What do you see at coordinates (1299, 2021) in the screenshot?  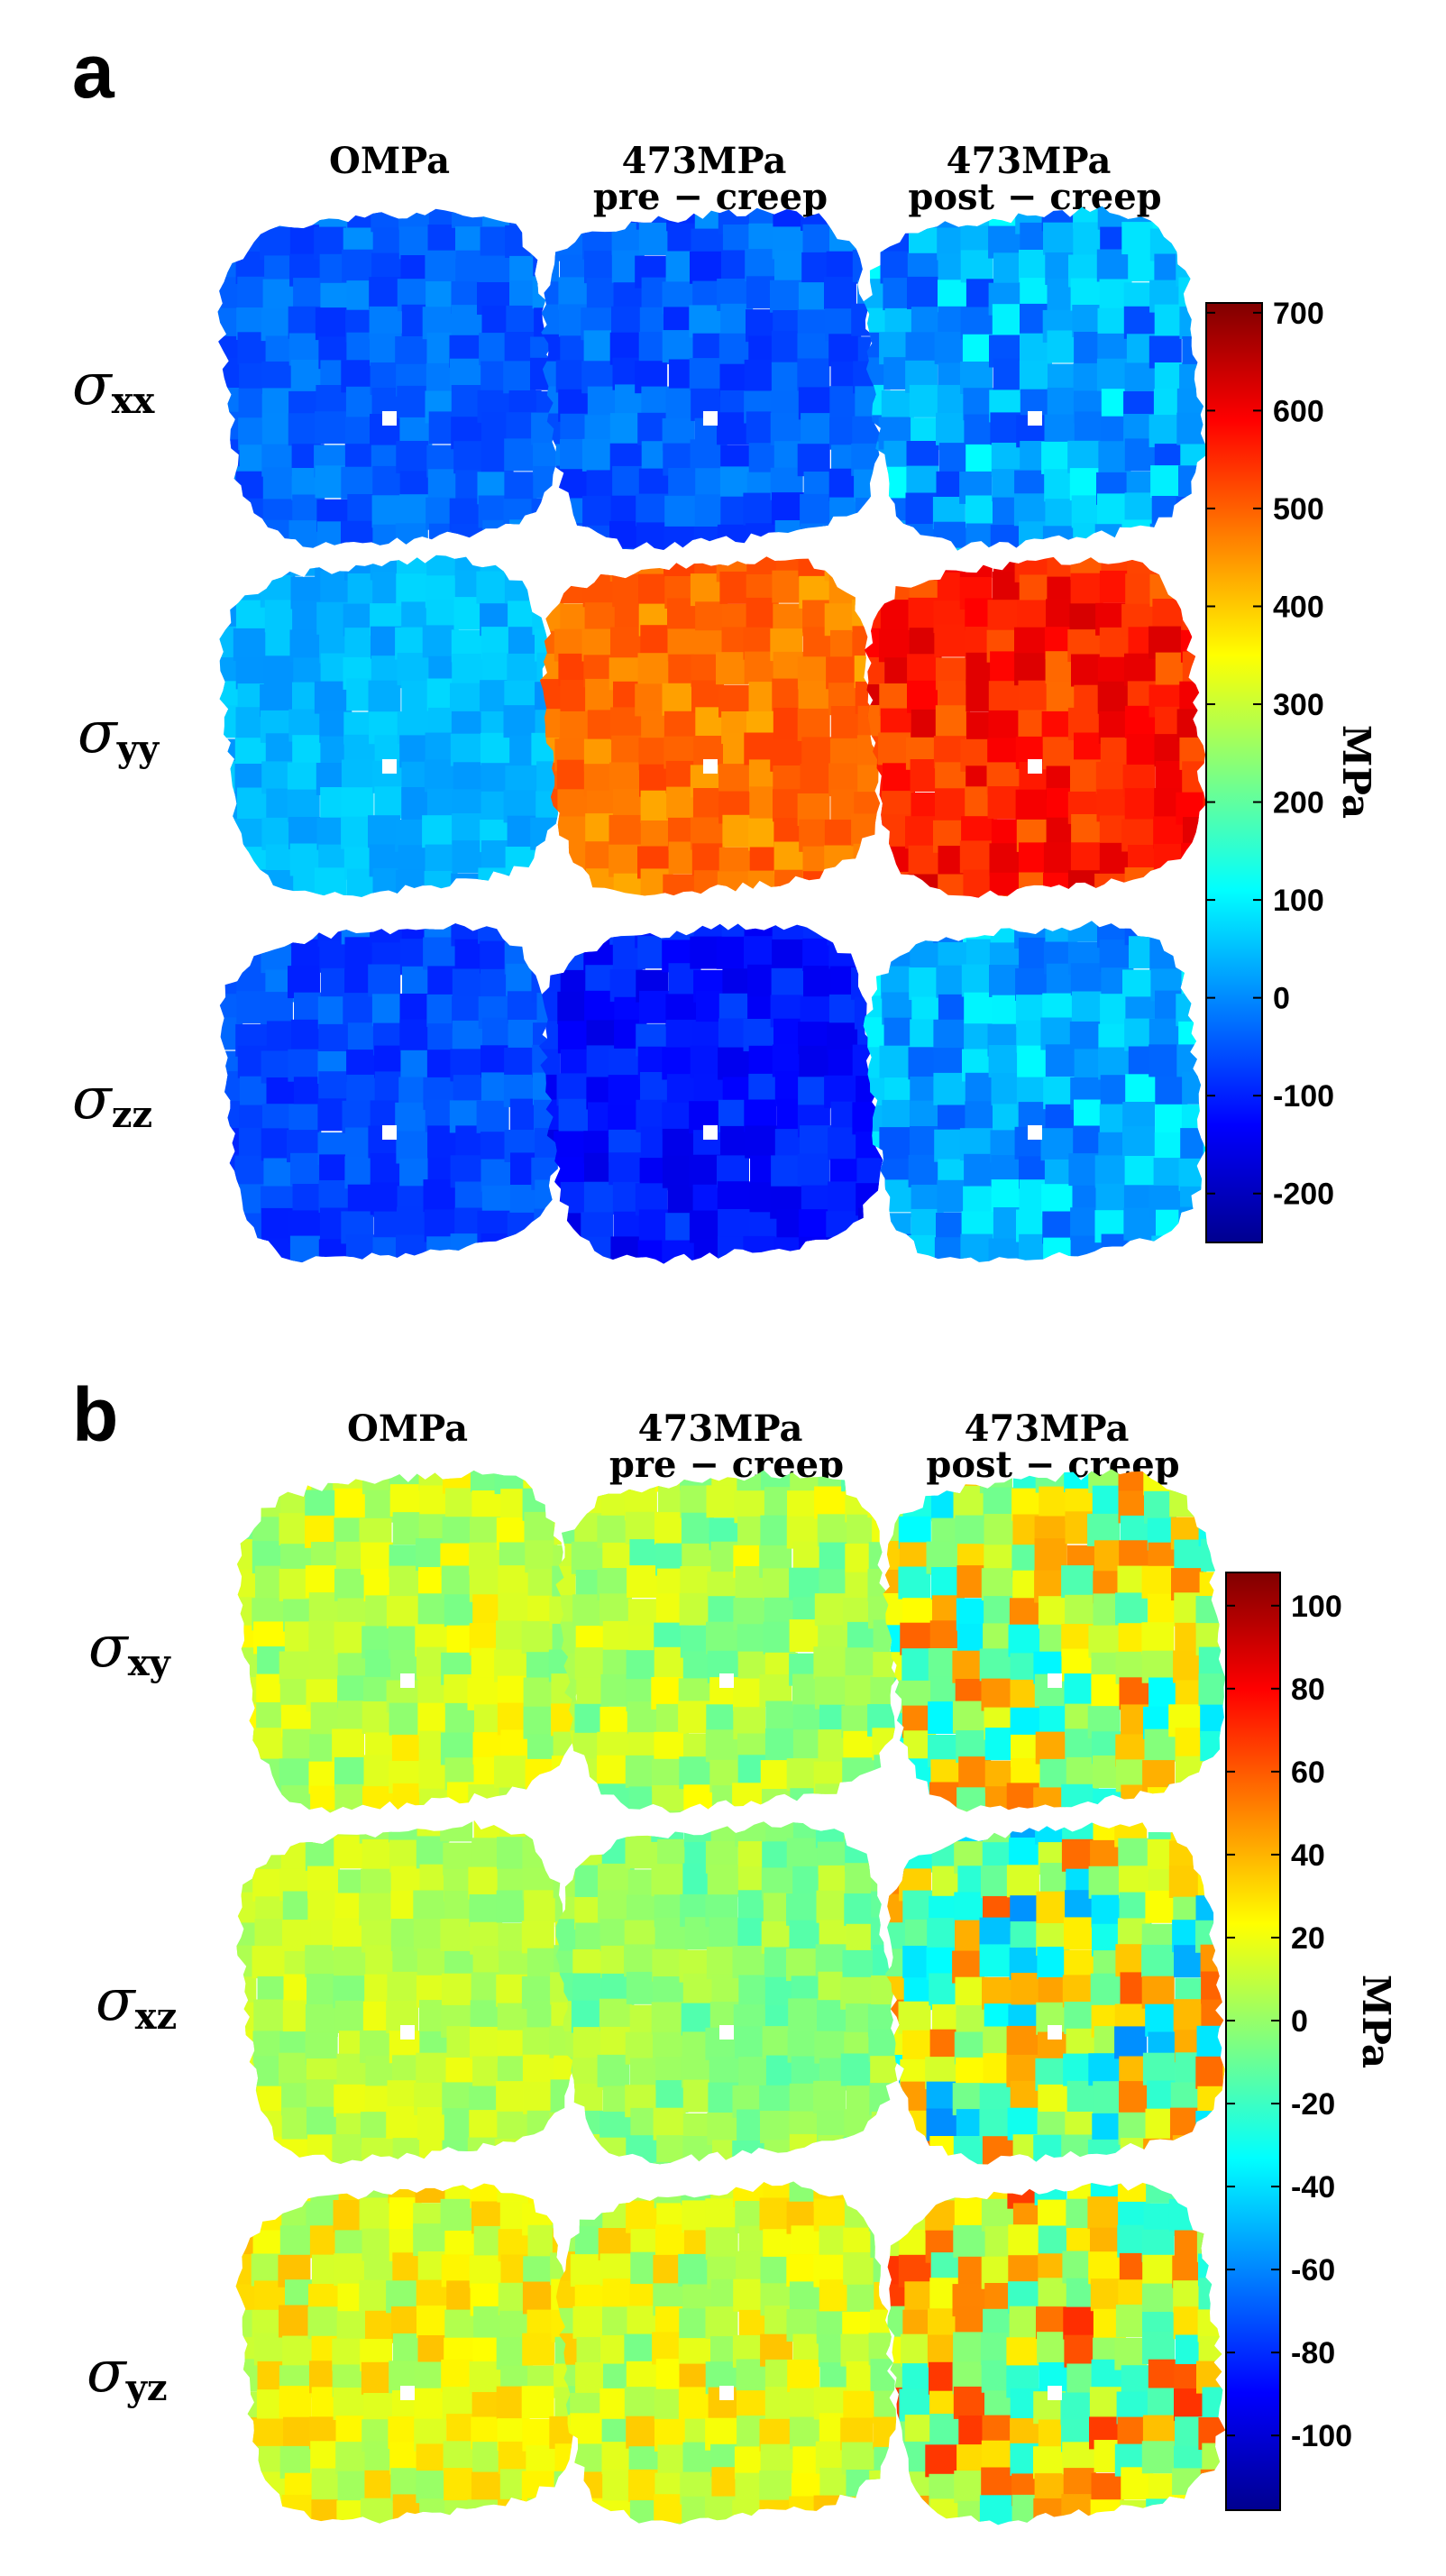 I see `colorbar-tick-label: 0` at bounding box center [1299, 2021].